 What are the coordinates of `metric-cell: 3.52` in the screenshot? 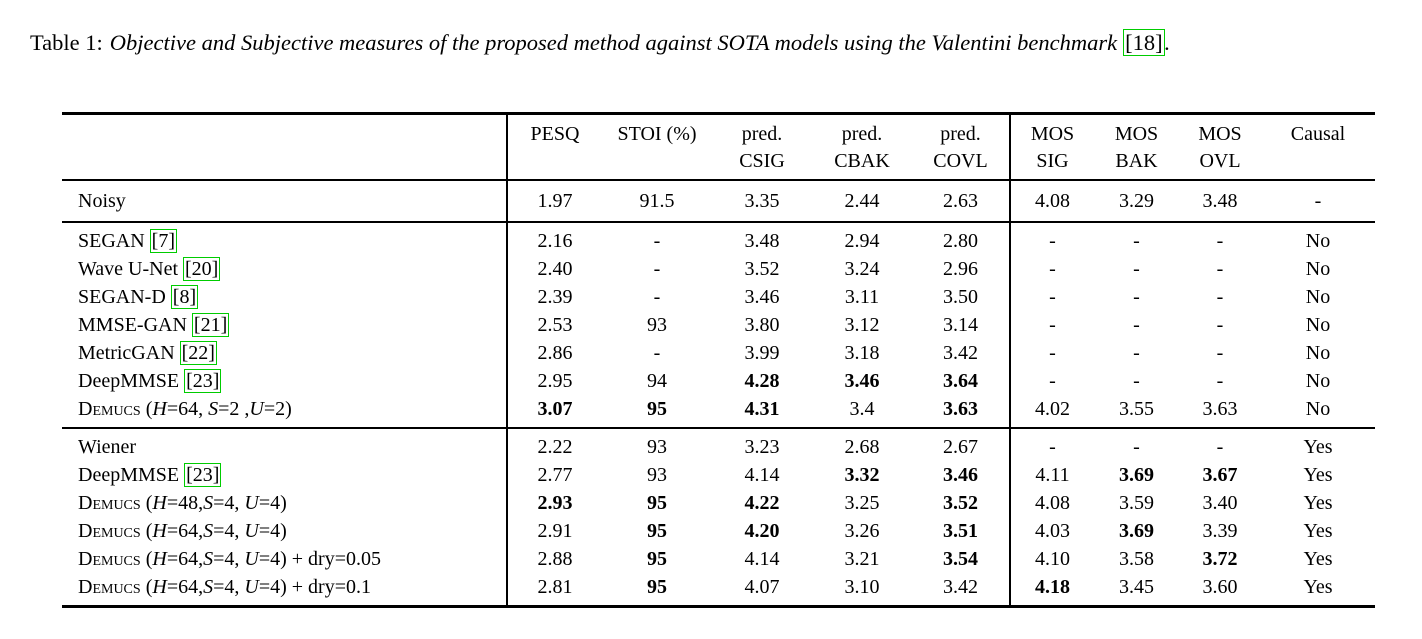 It's located at (762, 269).